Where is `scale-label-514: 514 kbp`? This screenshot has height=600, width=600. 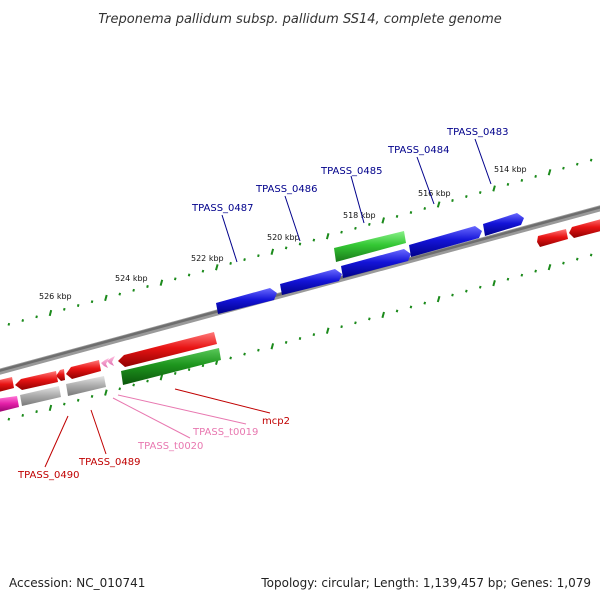 scale-label-514: 514 kbp is located at coordinates (510, 169).